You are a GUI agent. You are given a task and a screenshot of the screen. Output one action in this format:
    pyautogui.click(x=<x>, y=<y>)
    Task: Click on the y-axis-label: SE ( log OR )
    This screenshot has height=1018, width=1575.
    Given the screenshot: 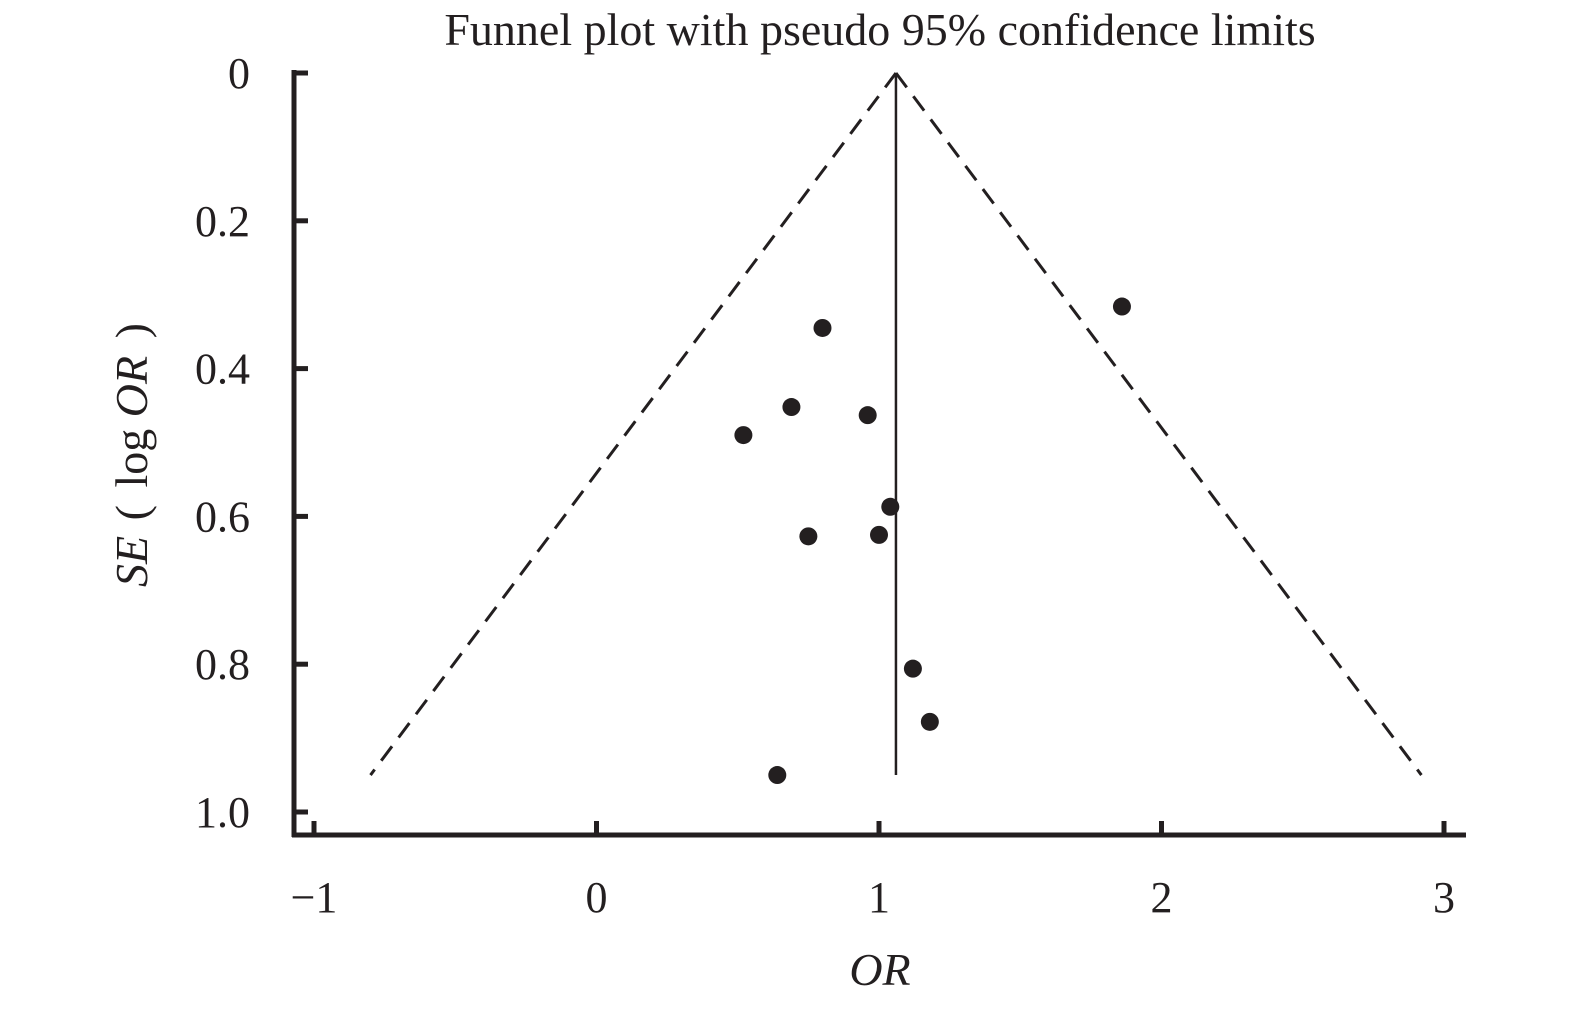 What is the action you would take?
    pyautogui.click(x=131, y=455)
    